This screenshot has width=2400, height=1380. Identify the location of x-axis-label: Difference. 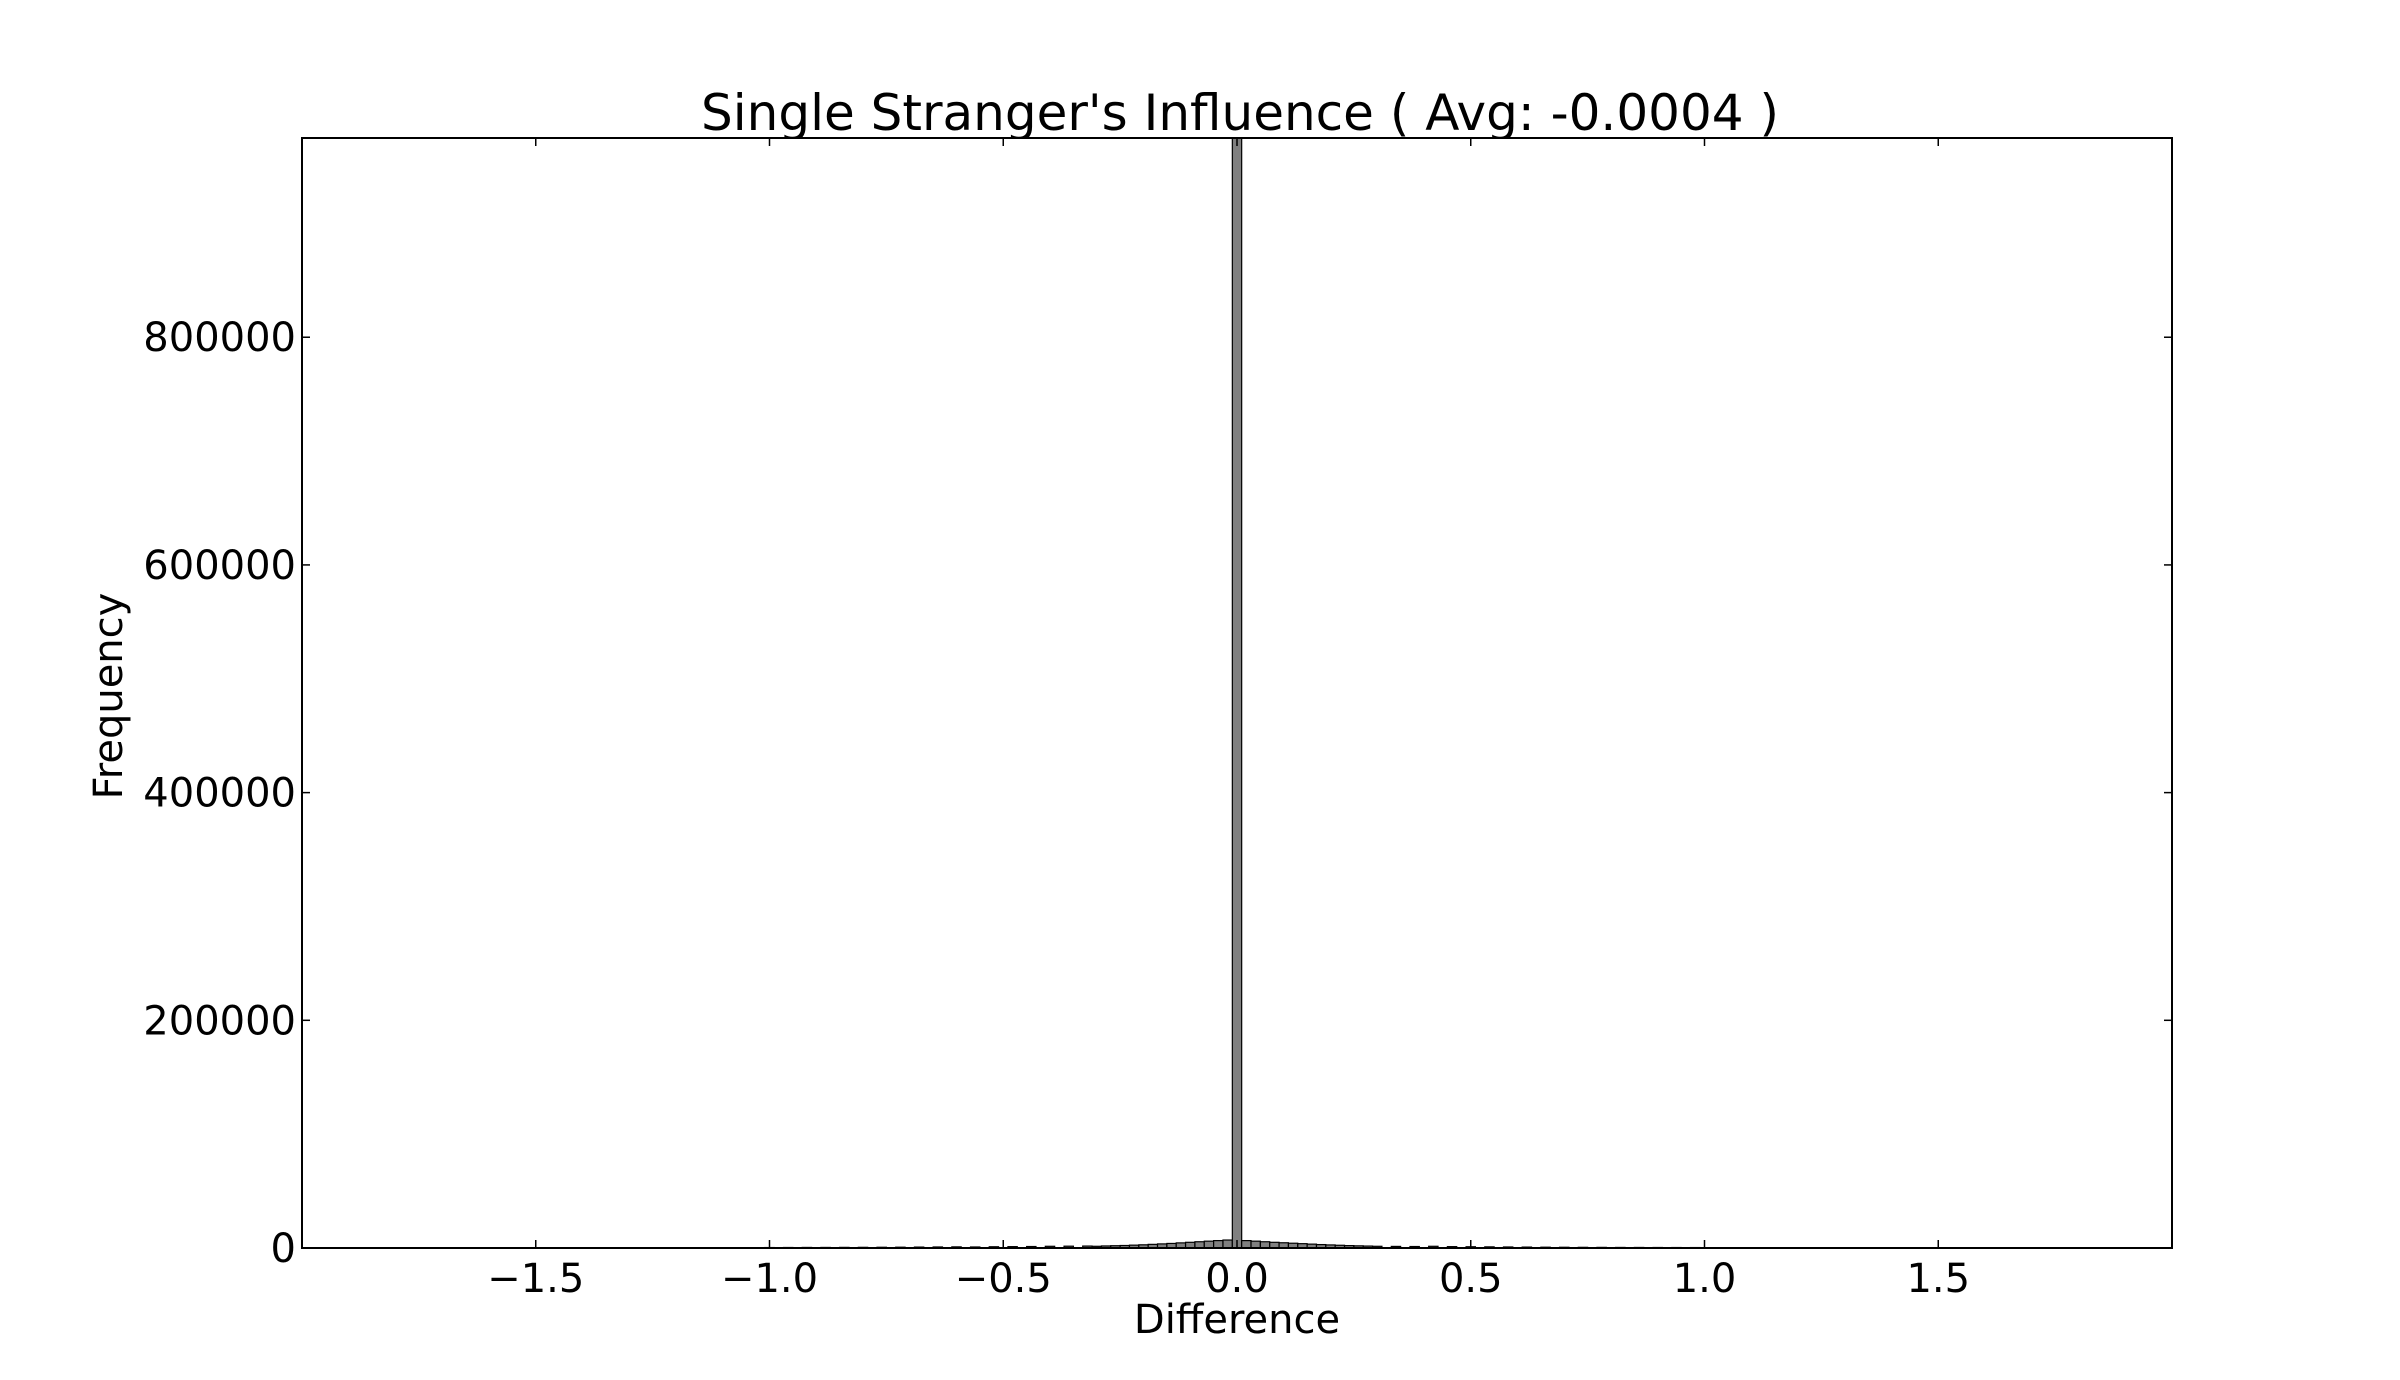
(1237, 1320).